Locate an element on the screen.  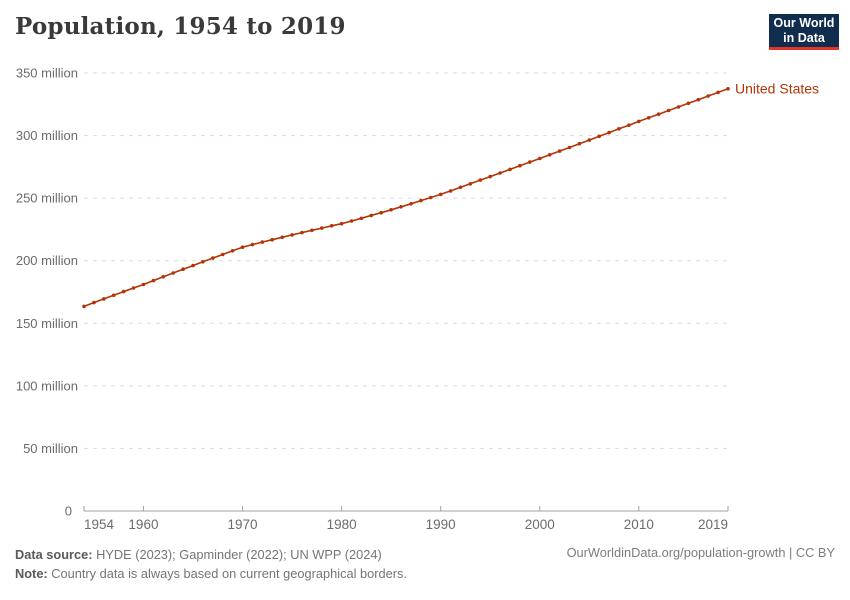
y-tick-label: 350 million is located at coordinates (47, 73).